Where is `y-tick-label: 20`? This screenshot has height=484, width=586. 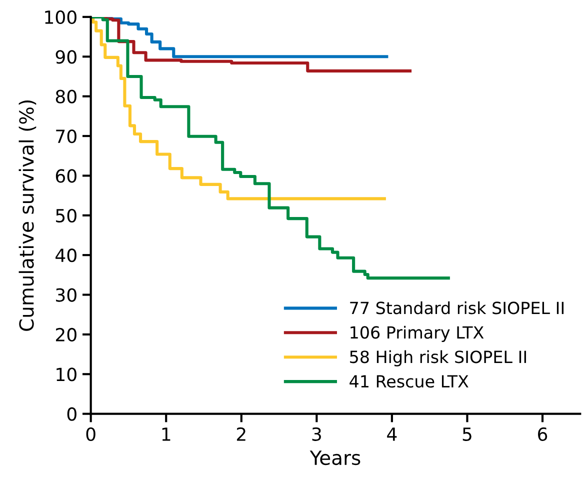 y-tick-label: 20 is located at coordinates (66, 335).